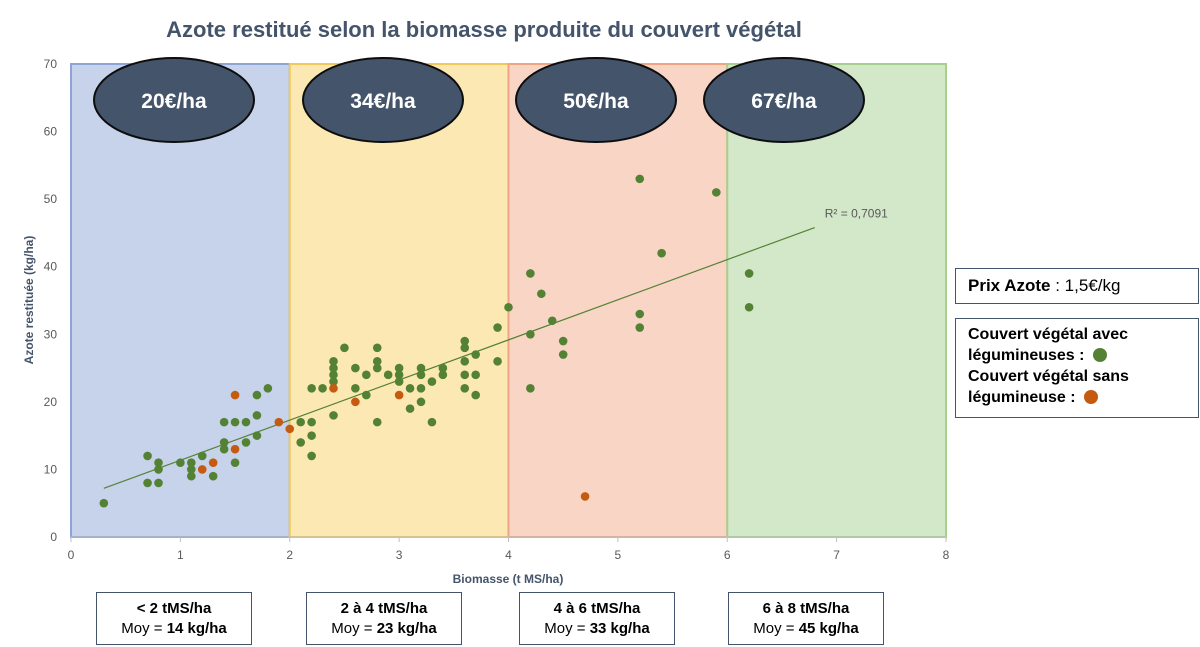 The width and height of the screenshot is (1200, 647). Describe the element at coordinates (1085, 285) in the screenshot. I see `prix-value: : 1,5€/kg` at that location.